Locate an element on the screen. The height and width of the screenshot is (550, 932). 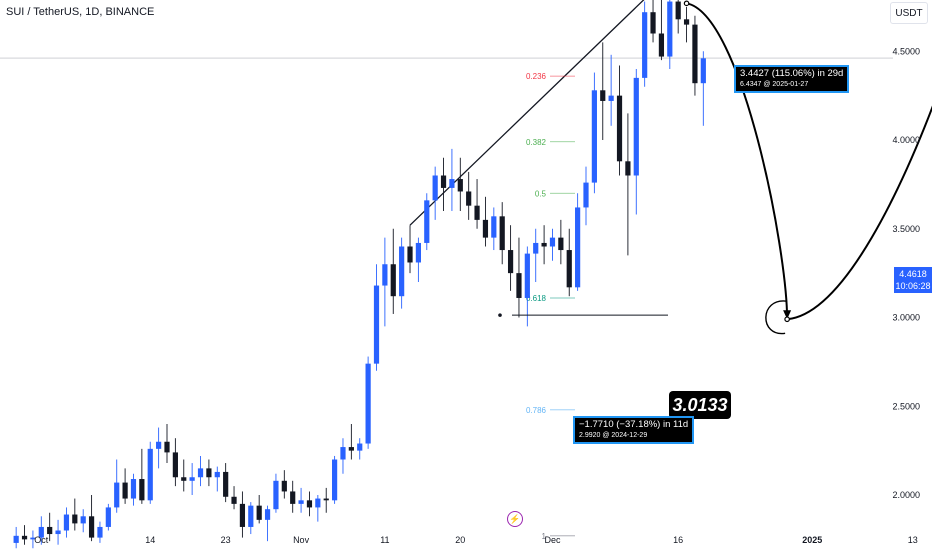
fib-level-label: 0.786 is located at coordinates (536, 410).